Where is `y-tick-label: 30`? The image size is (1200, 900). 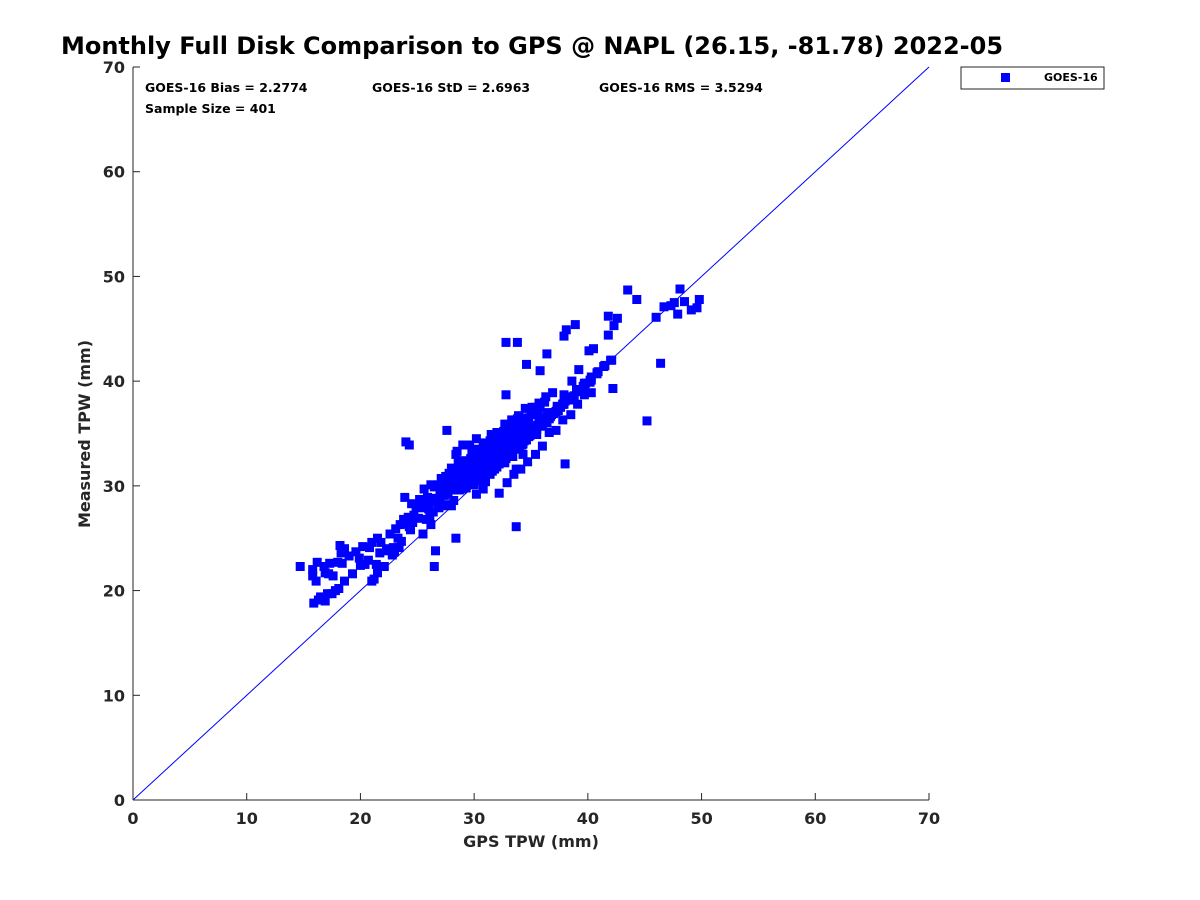
y-tick-label: 30 is located at coordinates (114, 486).